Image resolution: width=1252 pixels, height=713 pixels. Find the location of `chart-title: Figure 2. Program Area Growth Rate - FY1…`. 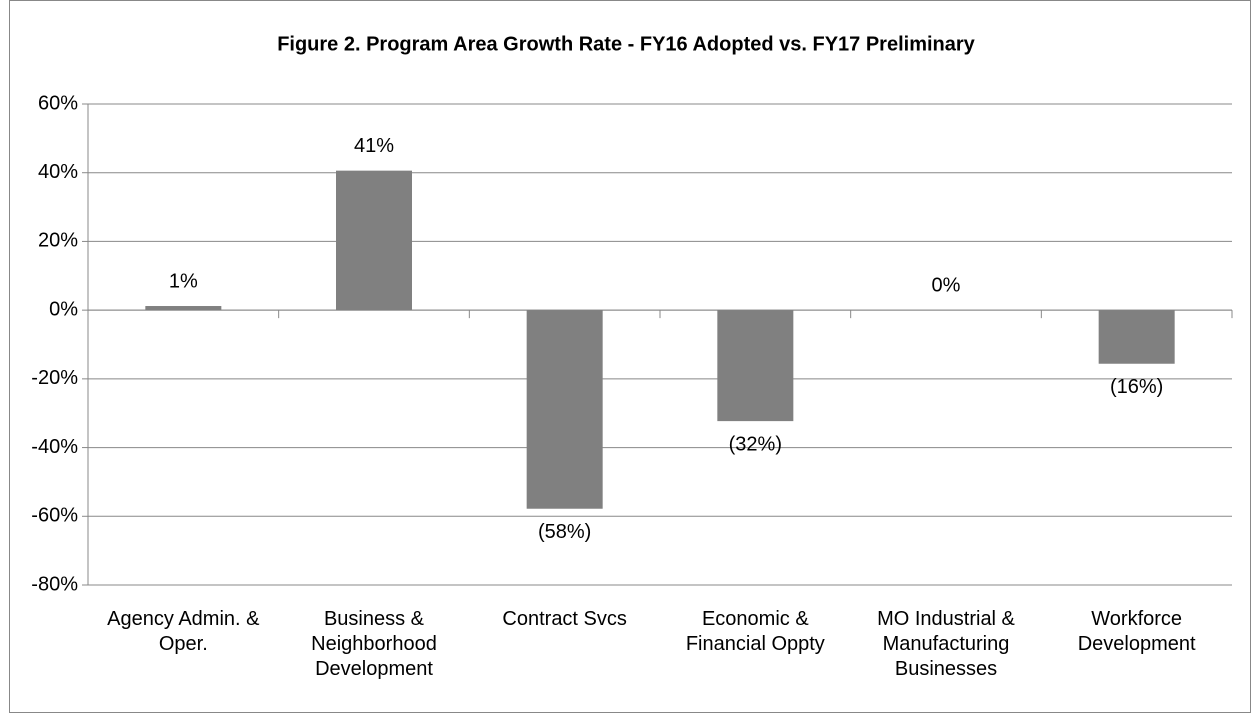

chart-title: Figure 2. Program Area Growth Rate - FY1… is located at coordinates (626, 44).